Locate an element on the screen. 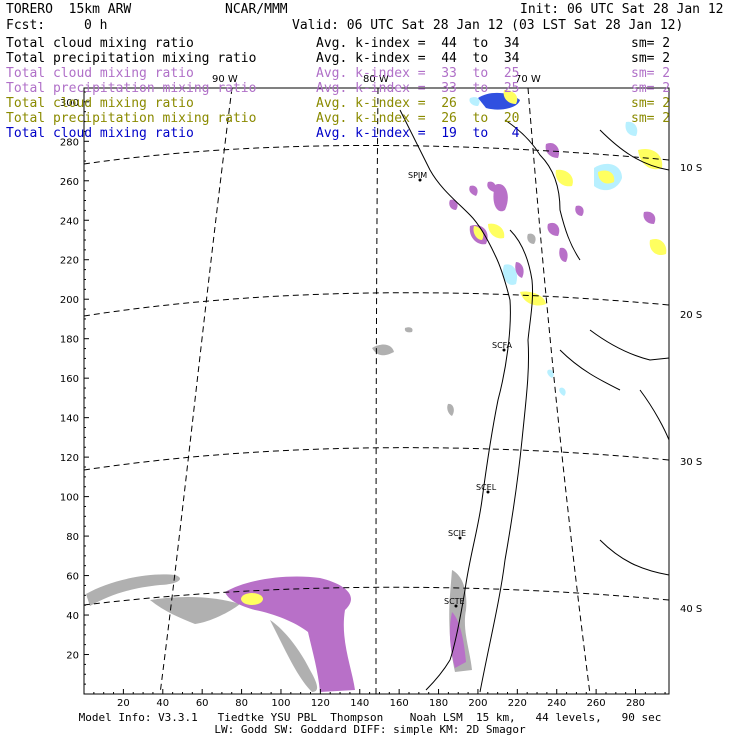 The image size is (740, 740). border-paraguay is located at coordinates (629, 345).